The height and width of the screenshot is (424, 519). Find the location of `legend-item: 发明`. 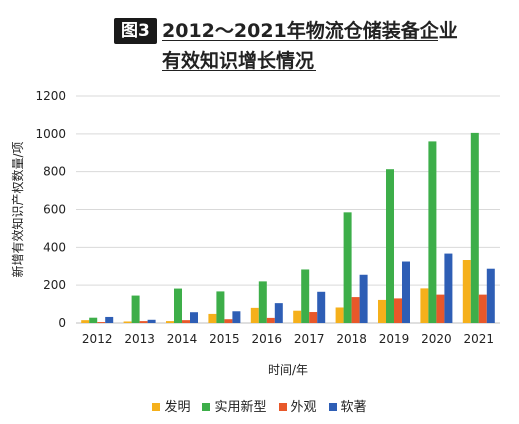

legend-item: 发明 is located at coordinates (171, 405).